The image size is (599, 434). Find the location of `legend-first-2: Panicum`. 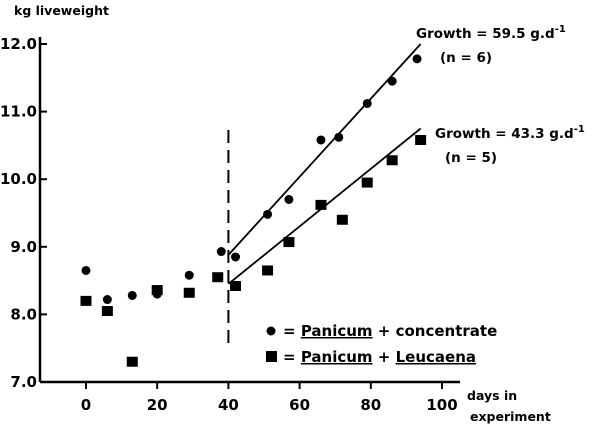

legend-first-2: Panicum is located at coordinates (337, 357).